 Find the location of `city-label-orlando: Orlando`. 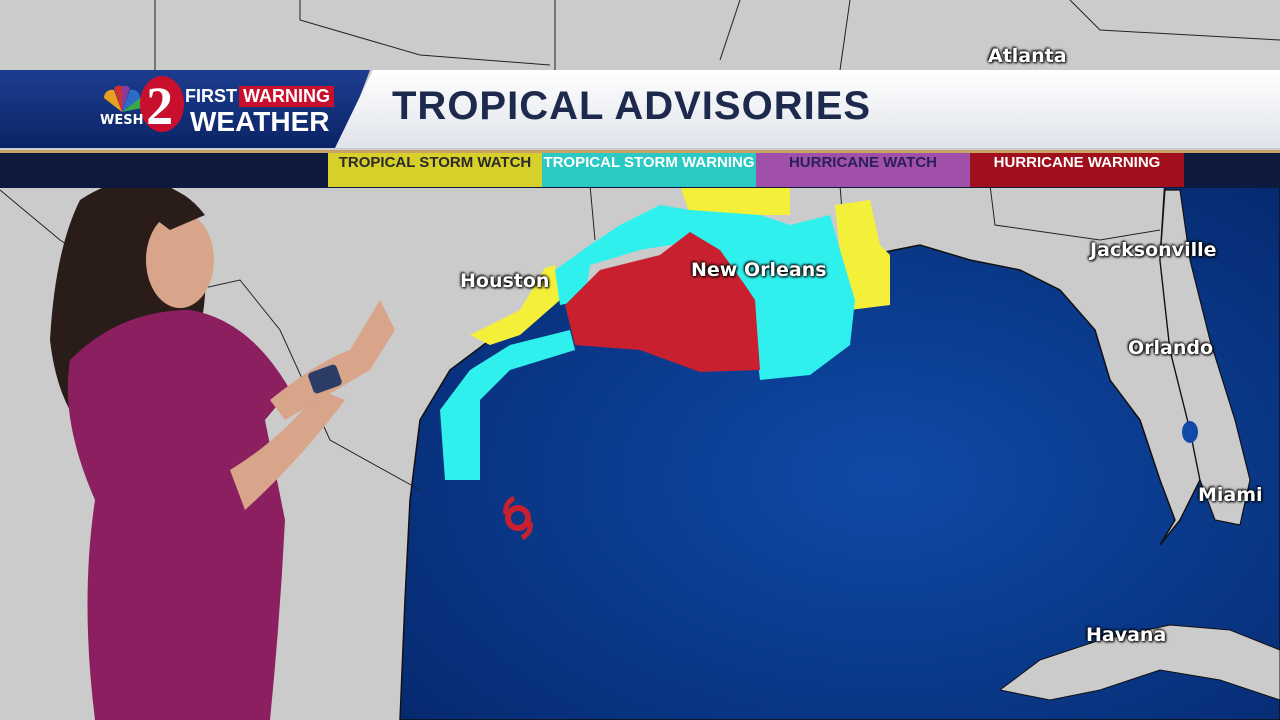

city-label-orlando: Orlando is located at coordinates (1171, 348).